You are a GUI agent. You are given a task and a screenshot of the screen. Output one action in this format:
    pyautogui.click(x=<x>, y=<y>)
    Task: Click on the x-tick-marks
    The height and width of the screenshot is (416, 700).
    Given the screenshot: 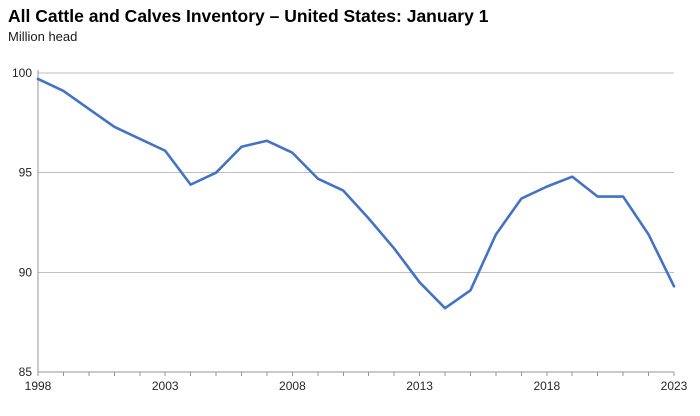 What is the action you would take?
    pyautogui.click(x=356, y=374)
    